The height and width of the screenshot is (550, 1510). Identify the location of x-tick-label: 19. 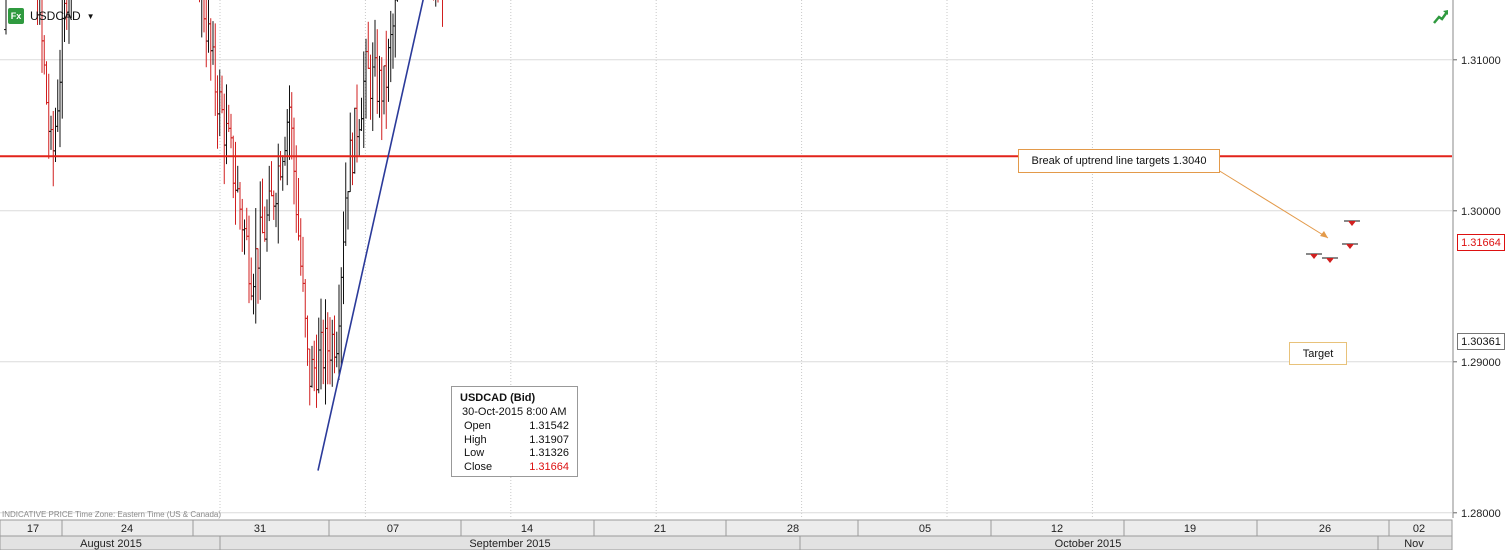
(1190, 529).